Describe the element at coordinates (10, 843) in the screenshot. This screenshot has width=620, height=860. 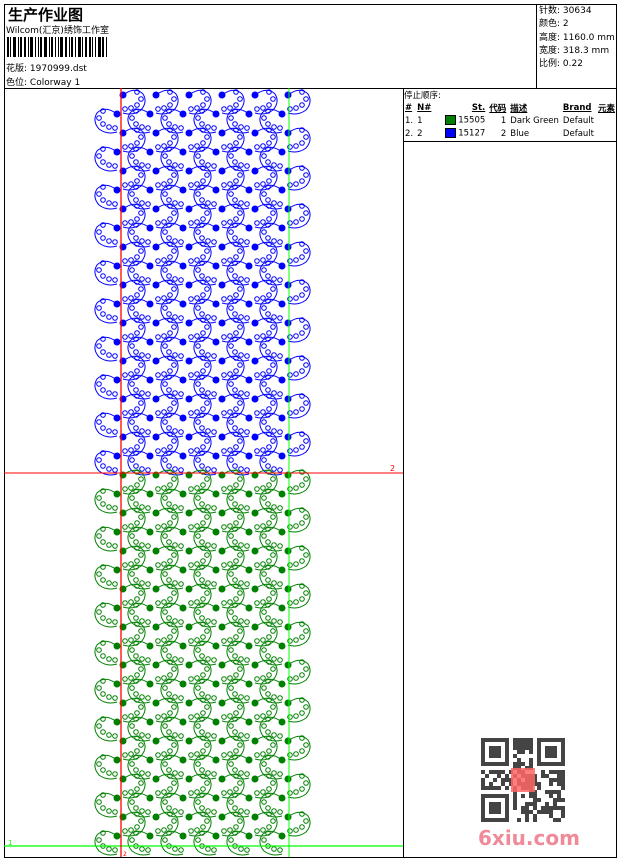
I see `start-marker: 1` at that location.